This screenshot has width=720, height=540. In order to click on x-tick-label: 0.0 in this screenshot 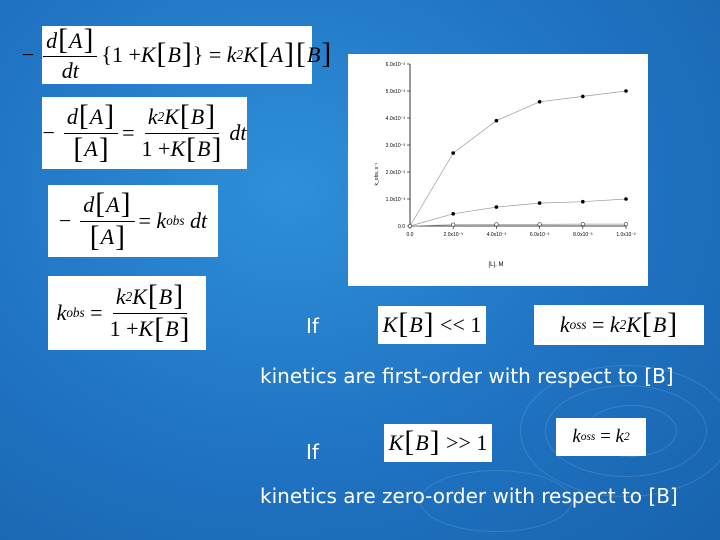, I will do `click(410, 235)`.